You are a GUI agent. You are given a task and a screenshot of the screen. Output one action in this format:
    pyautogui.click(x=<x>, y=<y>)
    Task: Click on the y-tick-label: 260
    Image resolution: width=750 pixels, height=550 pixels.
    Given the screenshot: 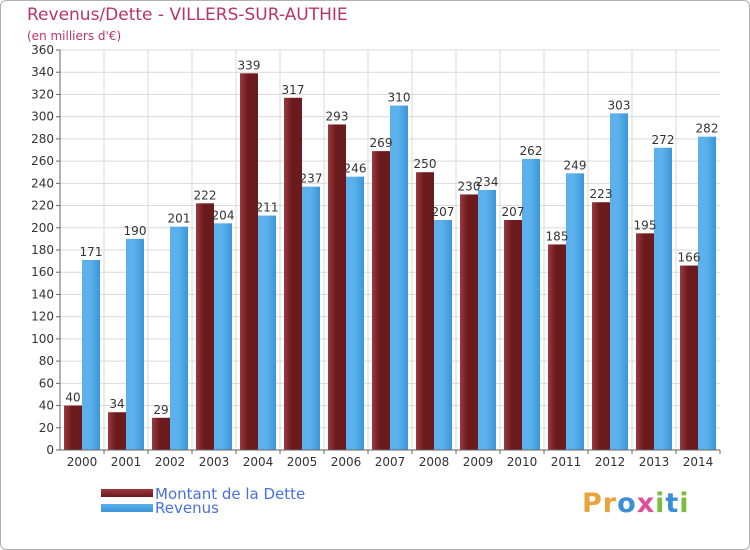 What is the action you would take?
    pyautogui.click(x=42, y=161)
    